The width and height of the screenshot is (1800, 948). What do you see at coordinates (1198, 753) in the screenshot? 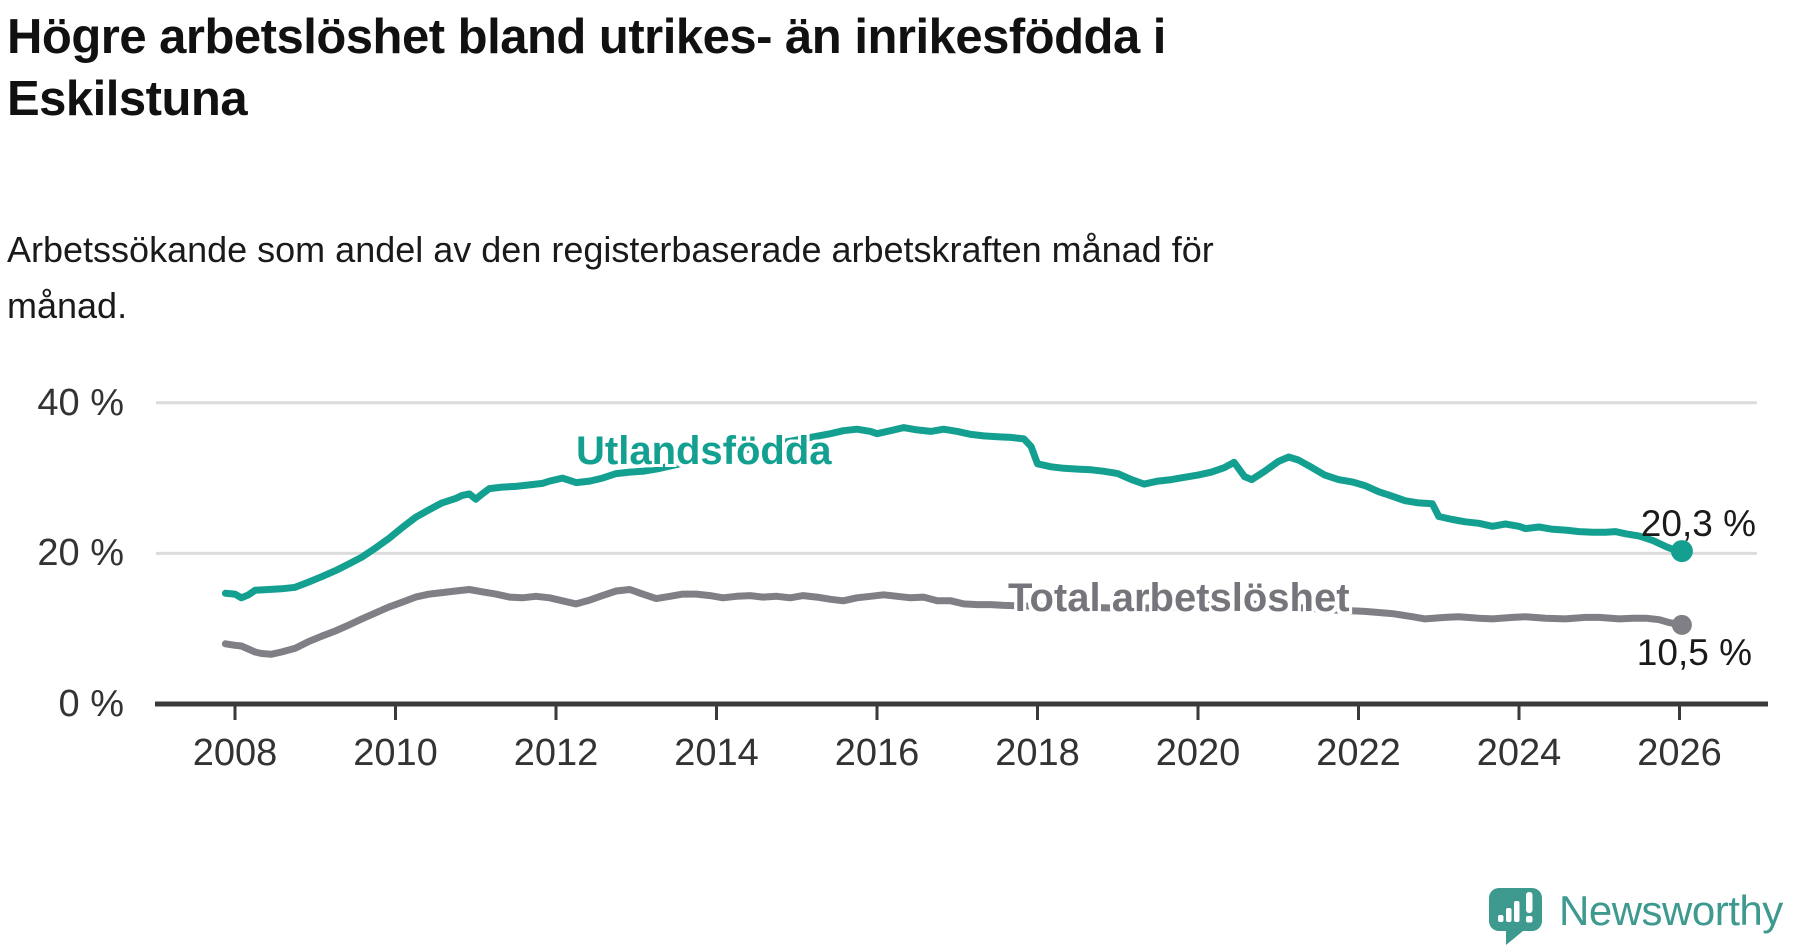
I see `x-tick-label-2020: 2020` at bounding box center [1198, 753].